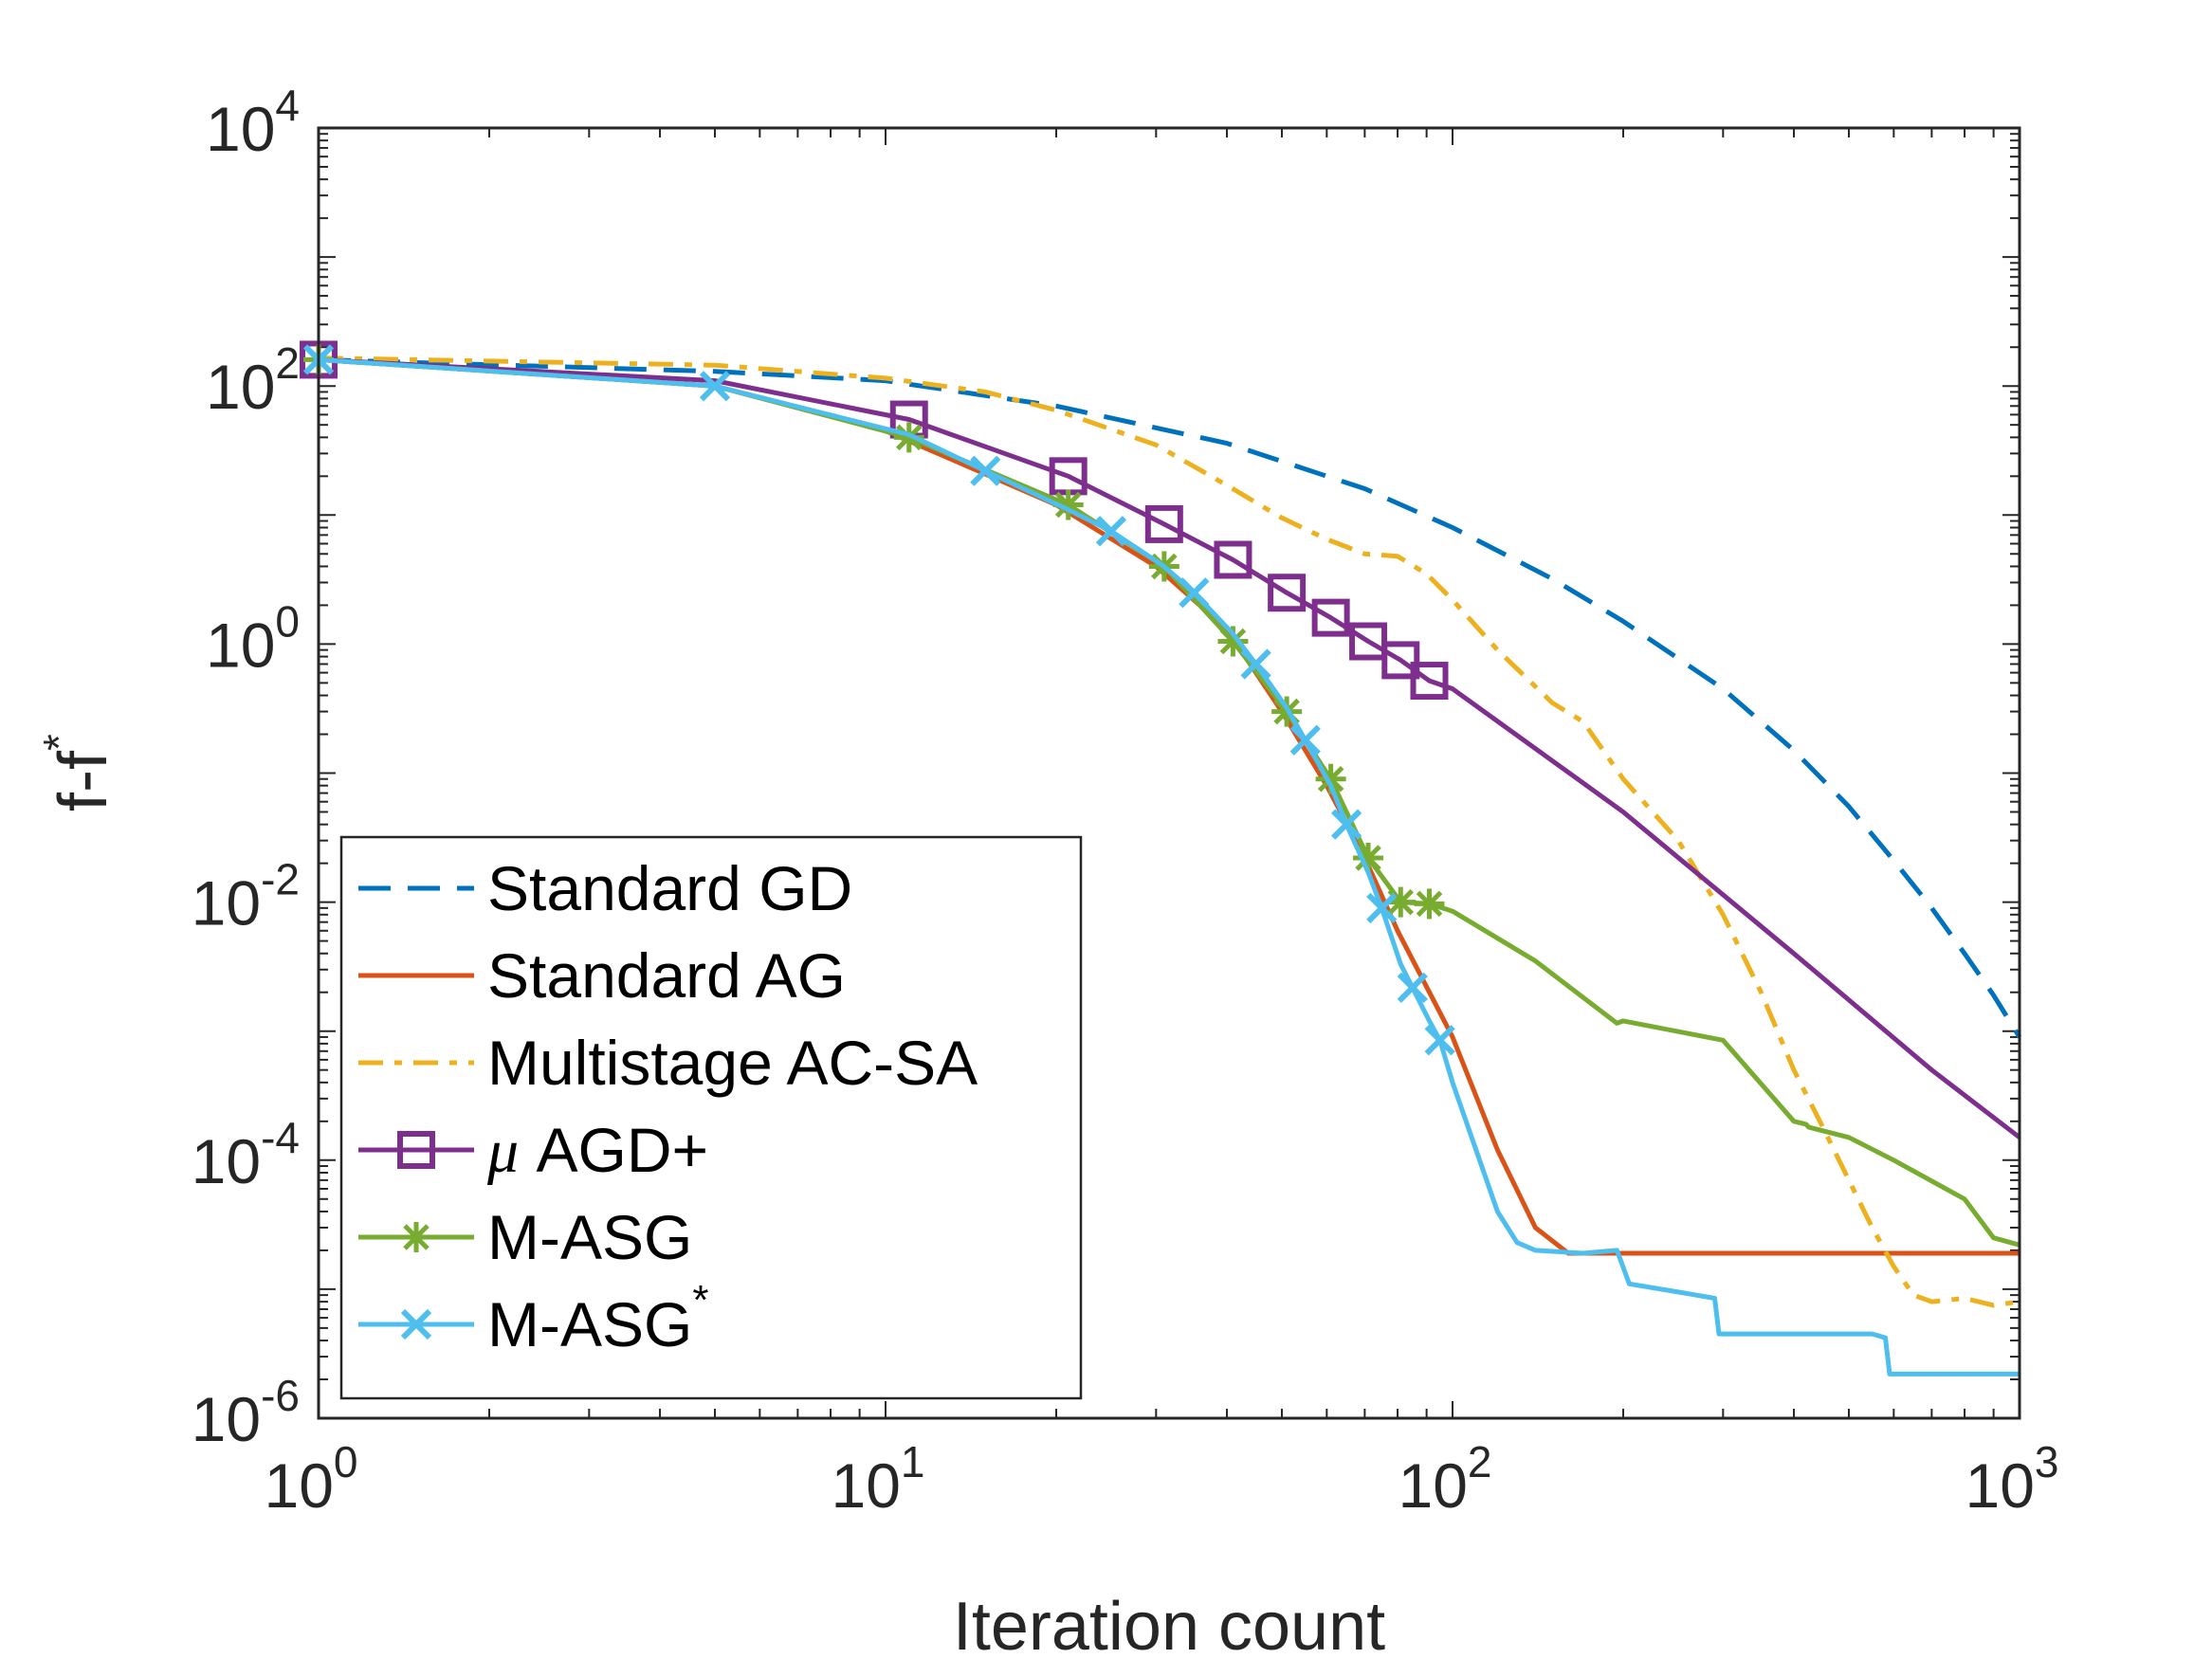  Describe the element at coordinates (1444, 1479) in the screenshot. I see `x-tick-label: 10²` at that location.